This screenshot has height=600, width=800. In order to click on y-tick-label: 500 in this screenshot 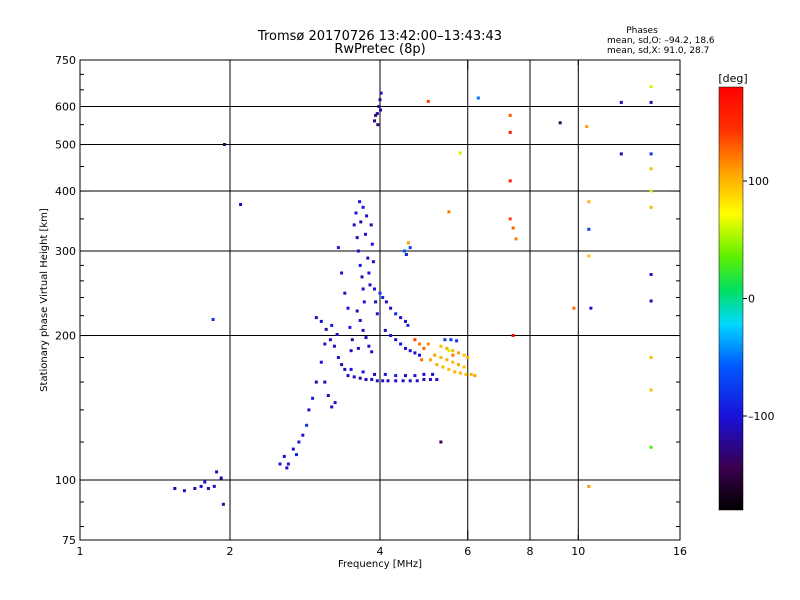, I will do `click(65, 145)`.